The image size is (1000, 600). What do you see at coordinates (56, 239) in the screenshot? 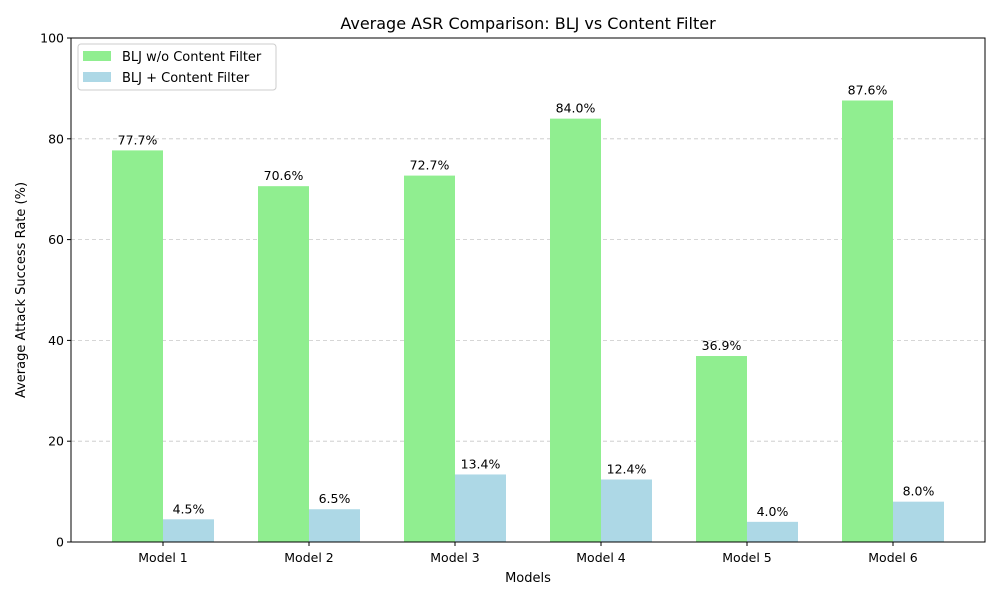
I see `y-tick-label: 60` at bounding box center [56, 239].